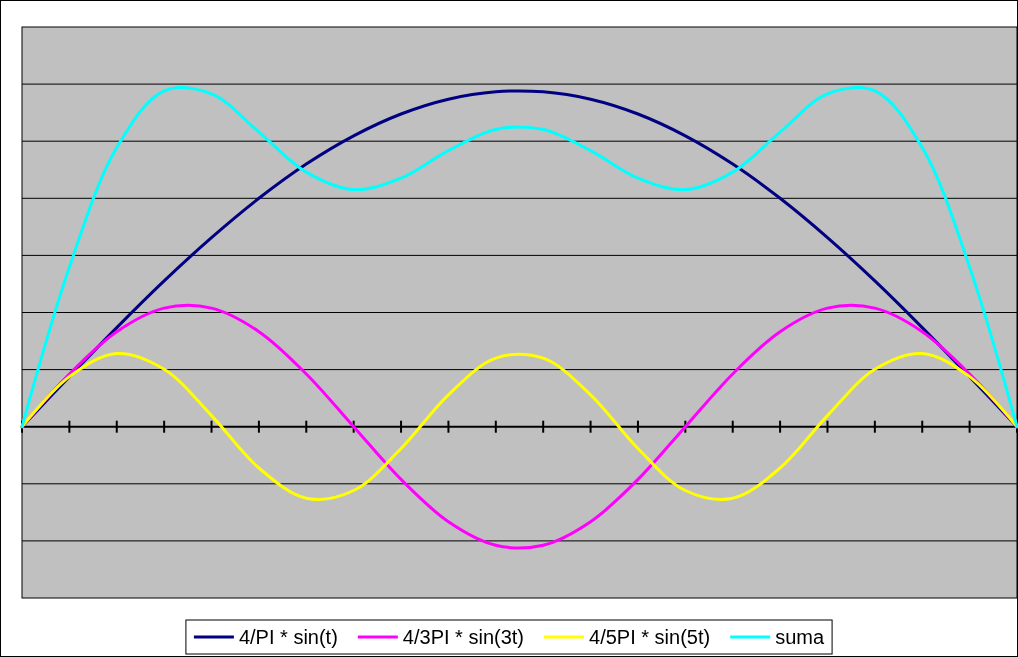  What do you see at coordinates (463, 637) in the screenshot?
I see `legend-label: 4/3PI * sin(3t)` at bounding box center [463, 637].